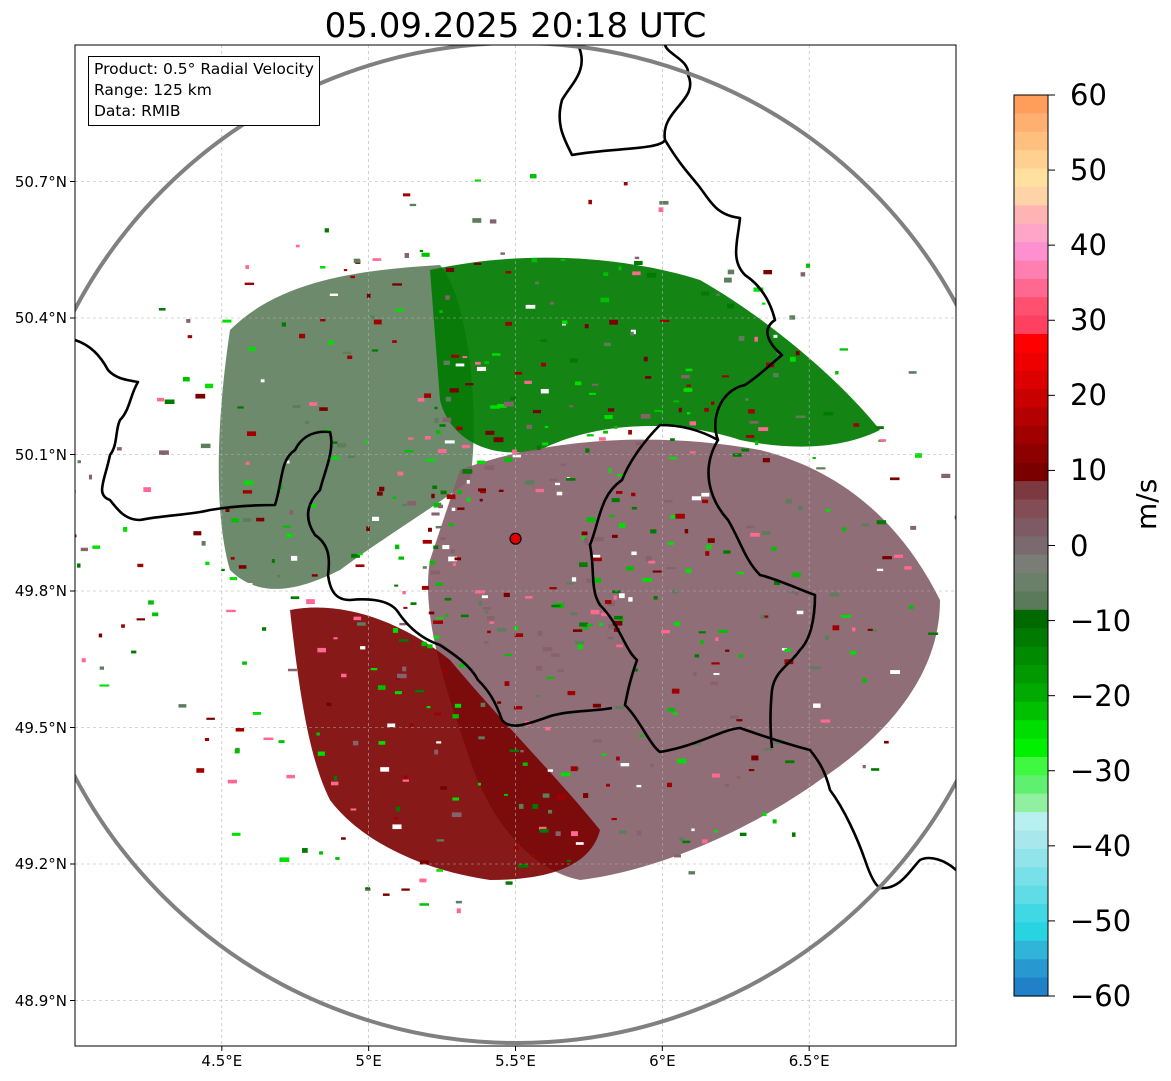 The height and width of the screenshot is (1081, 1171). I want to click on colorbar-tick-label: −50, so click(1101, 920).